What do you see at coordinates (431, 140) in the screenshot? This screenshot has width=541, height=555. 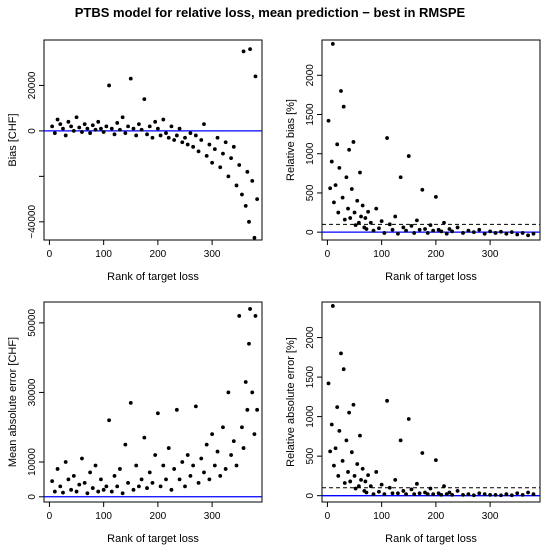 I see `plot-frame` at bounding box center [431, 140].